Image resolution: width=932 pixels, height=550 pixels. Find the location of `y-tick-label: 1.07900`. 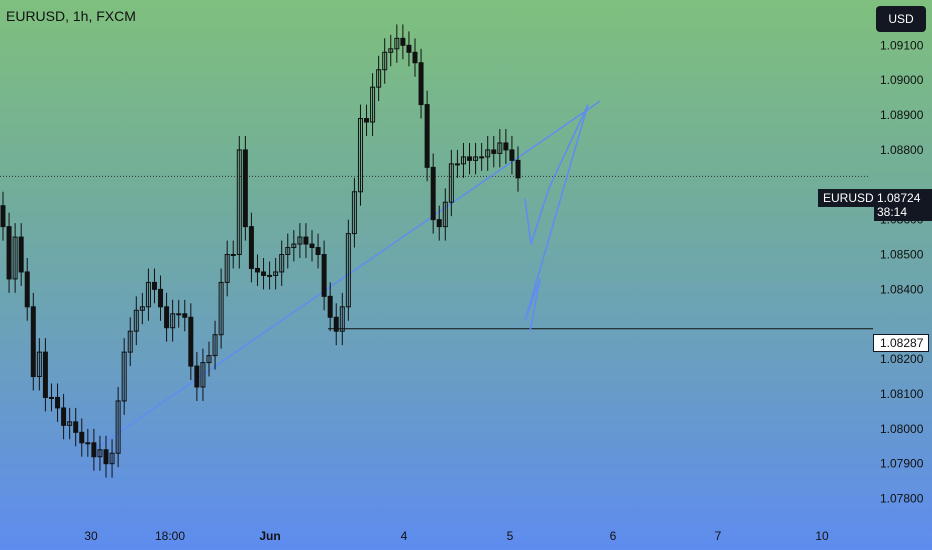

y-tick-label: 1.07900 is located at coordinates (902, 464).